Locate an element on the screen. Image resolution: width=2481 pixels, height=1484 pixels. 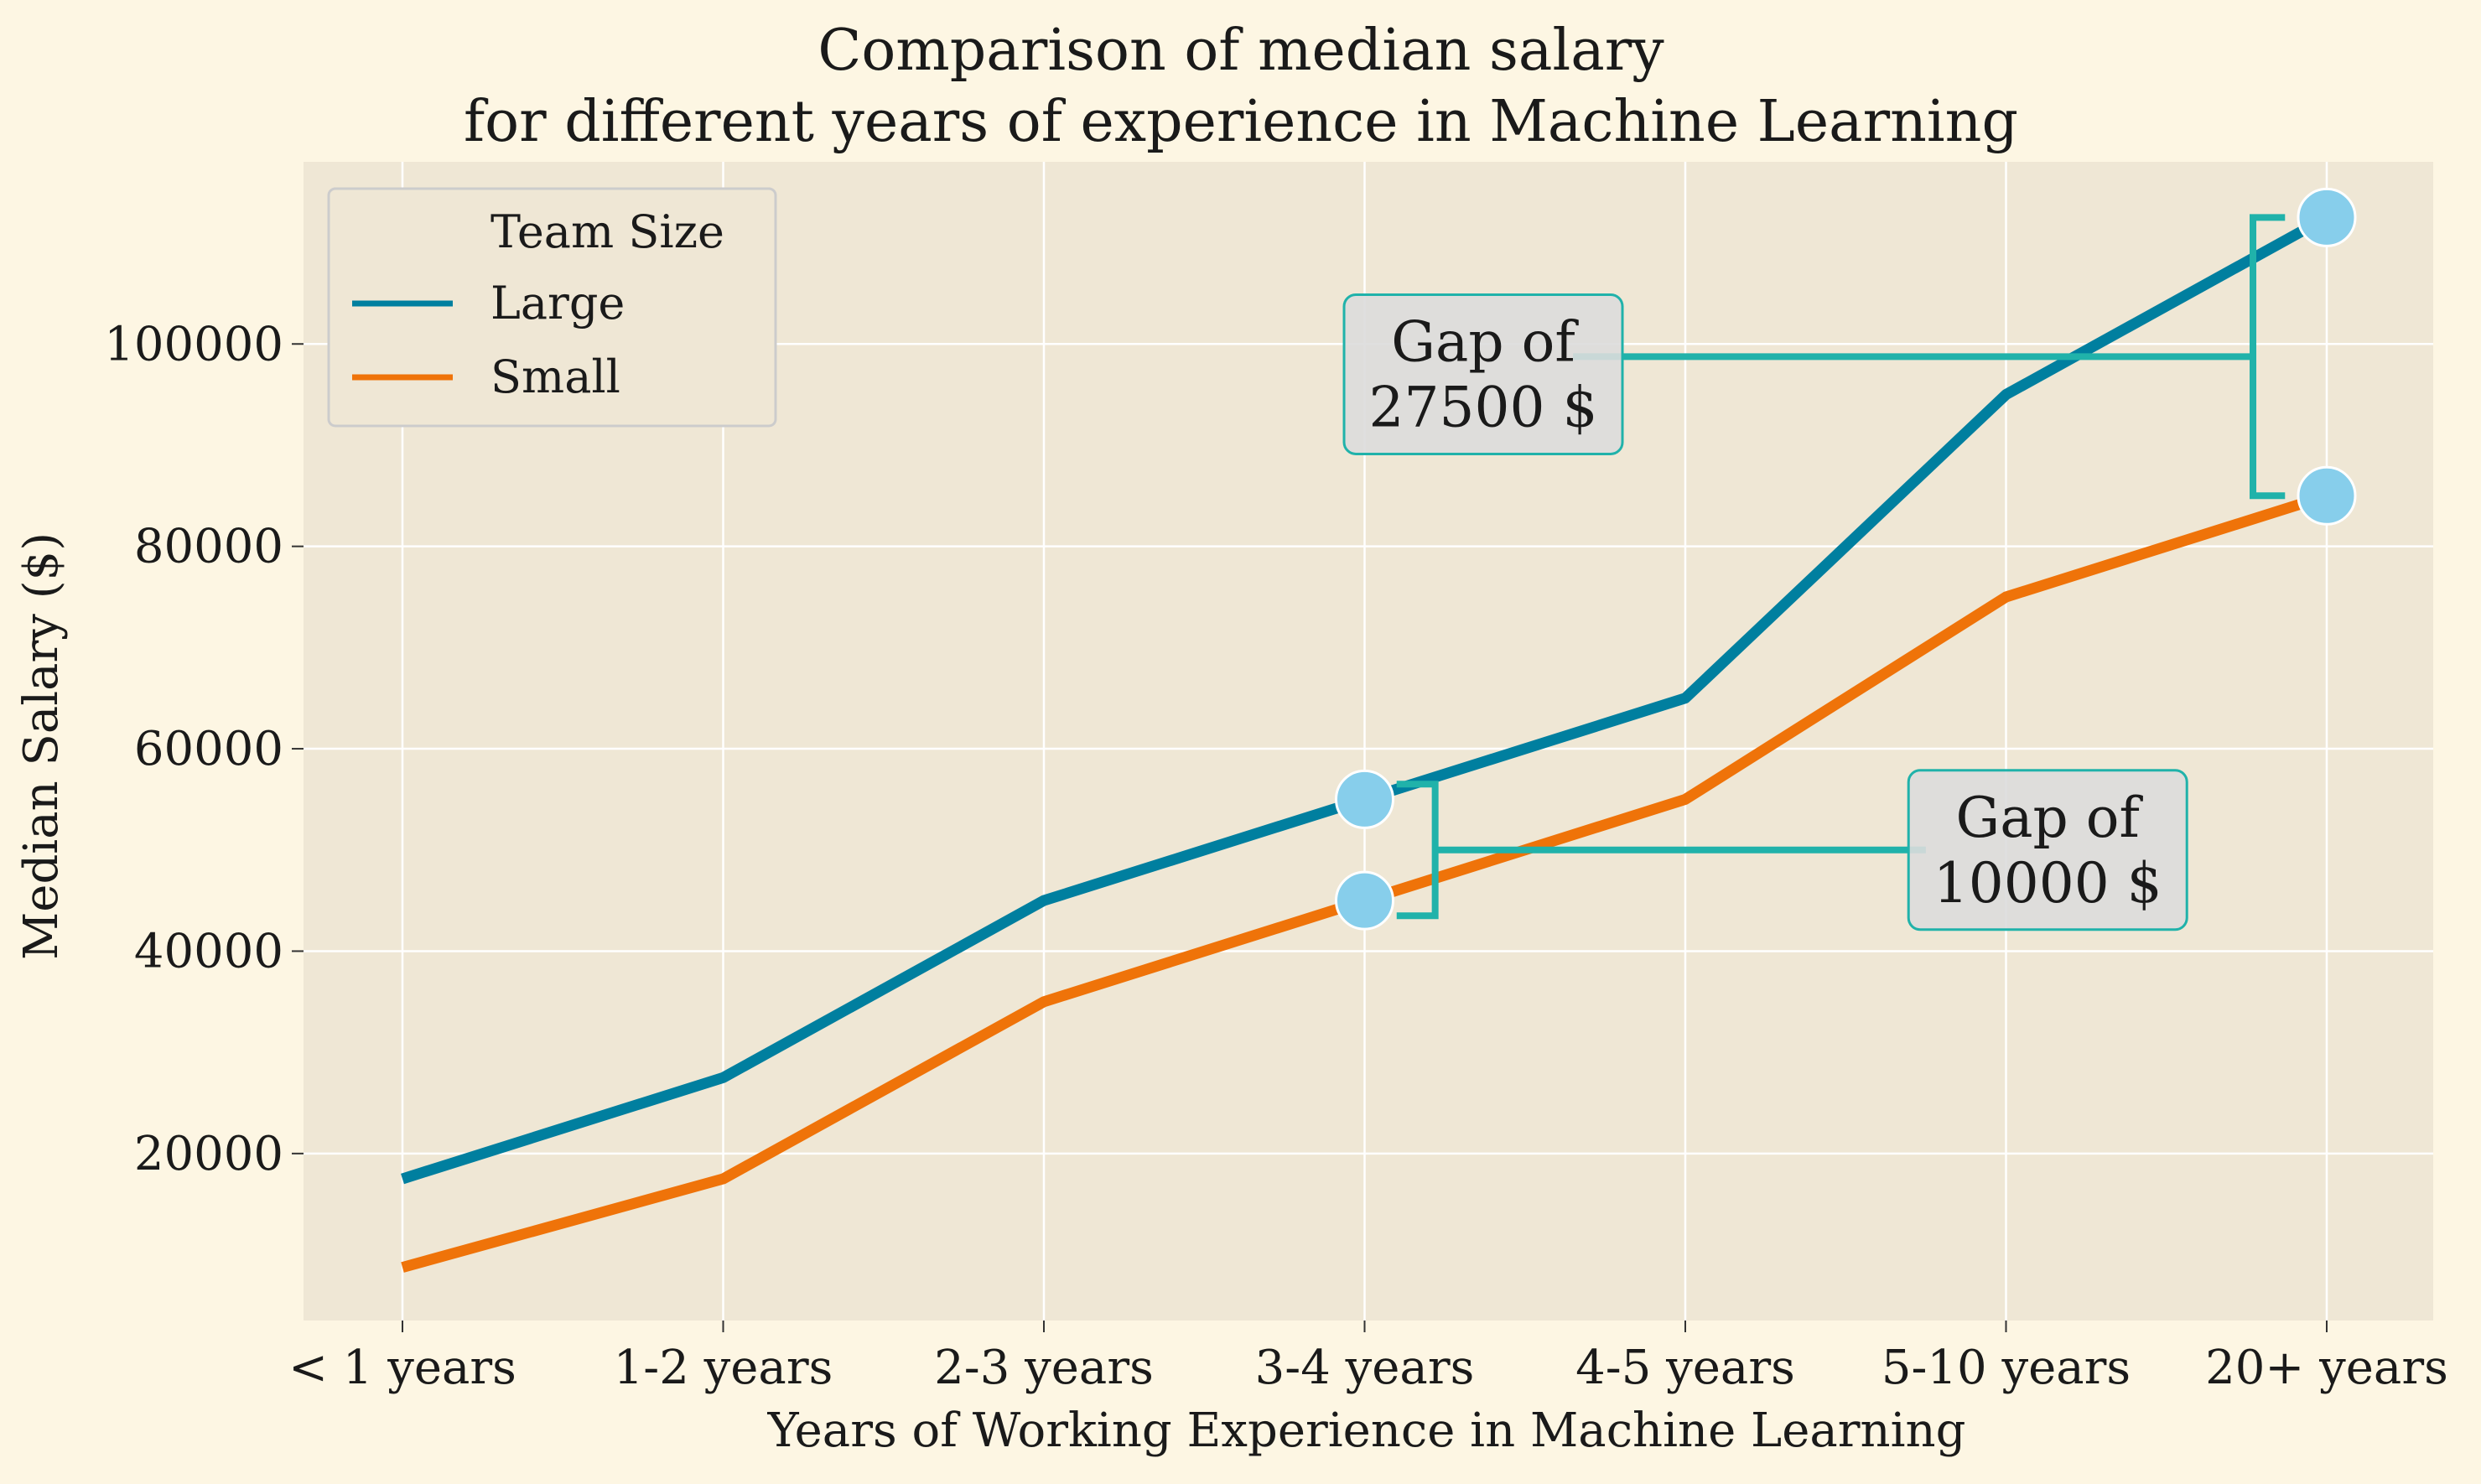
chart-title-line-1: Comparison of median salary is located at coordinates (1240, 51).